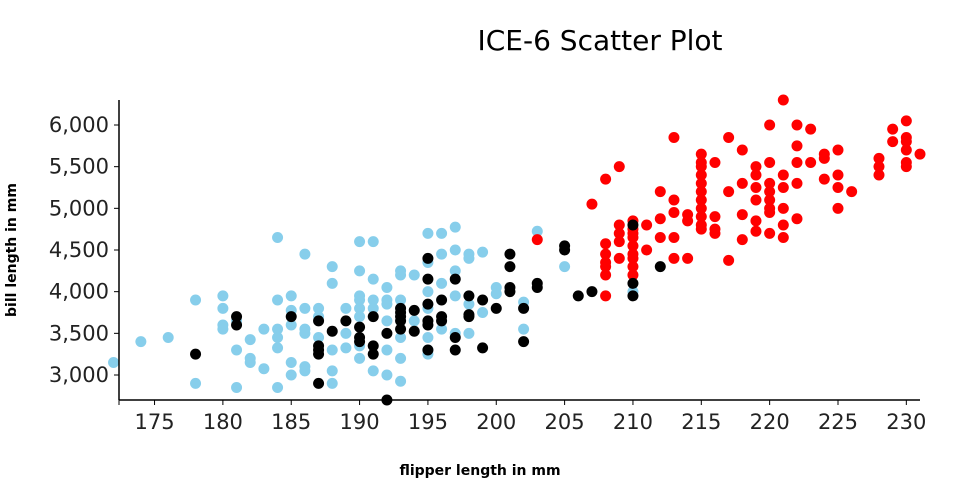  I want to click on y-tick-label: 4,000, so click(79, 292).